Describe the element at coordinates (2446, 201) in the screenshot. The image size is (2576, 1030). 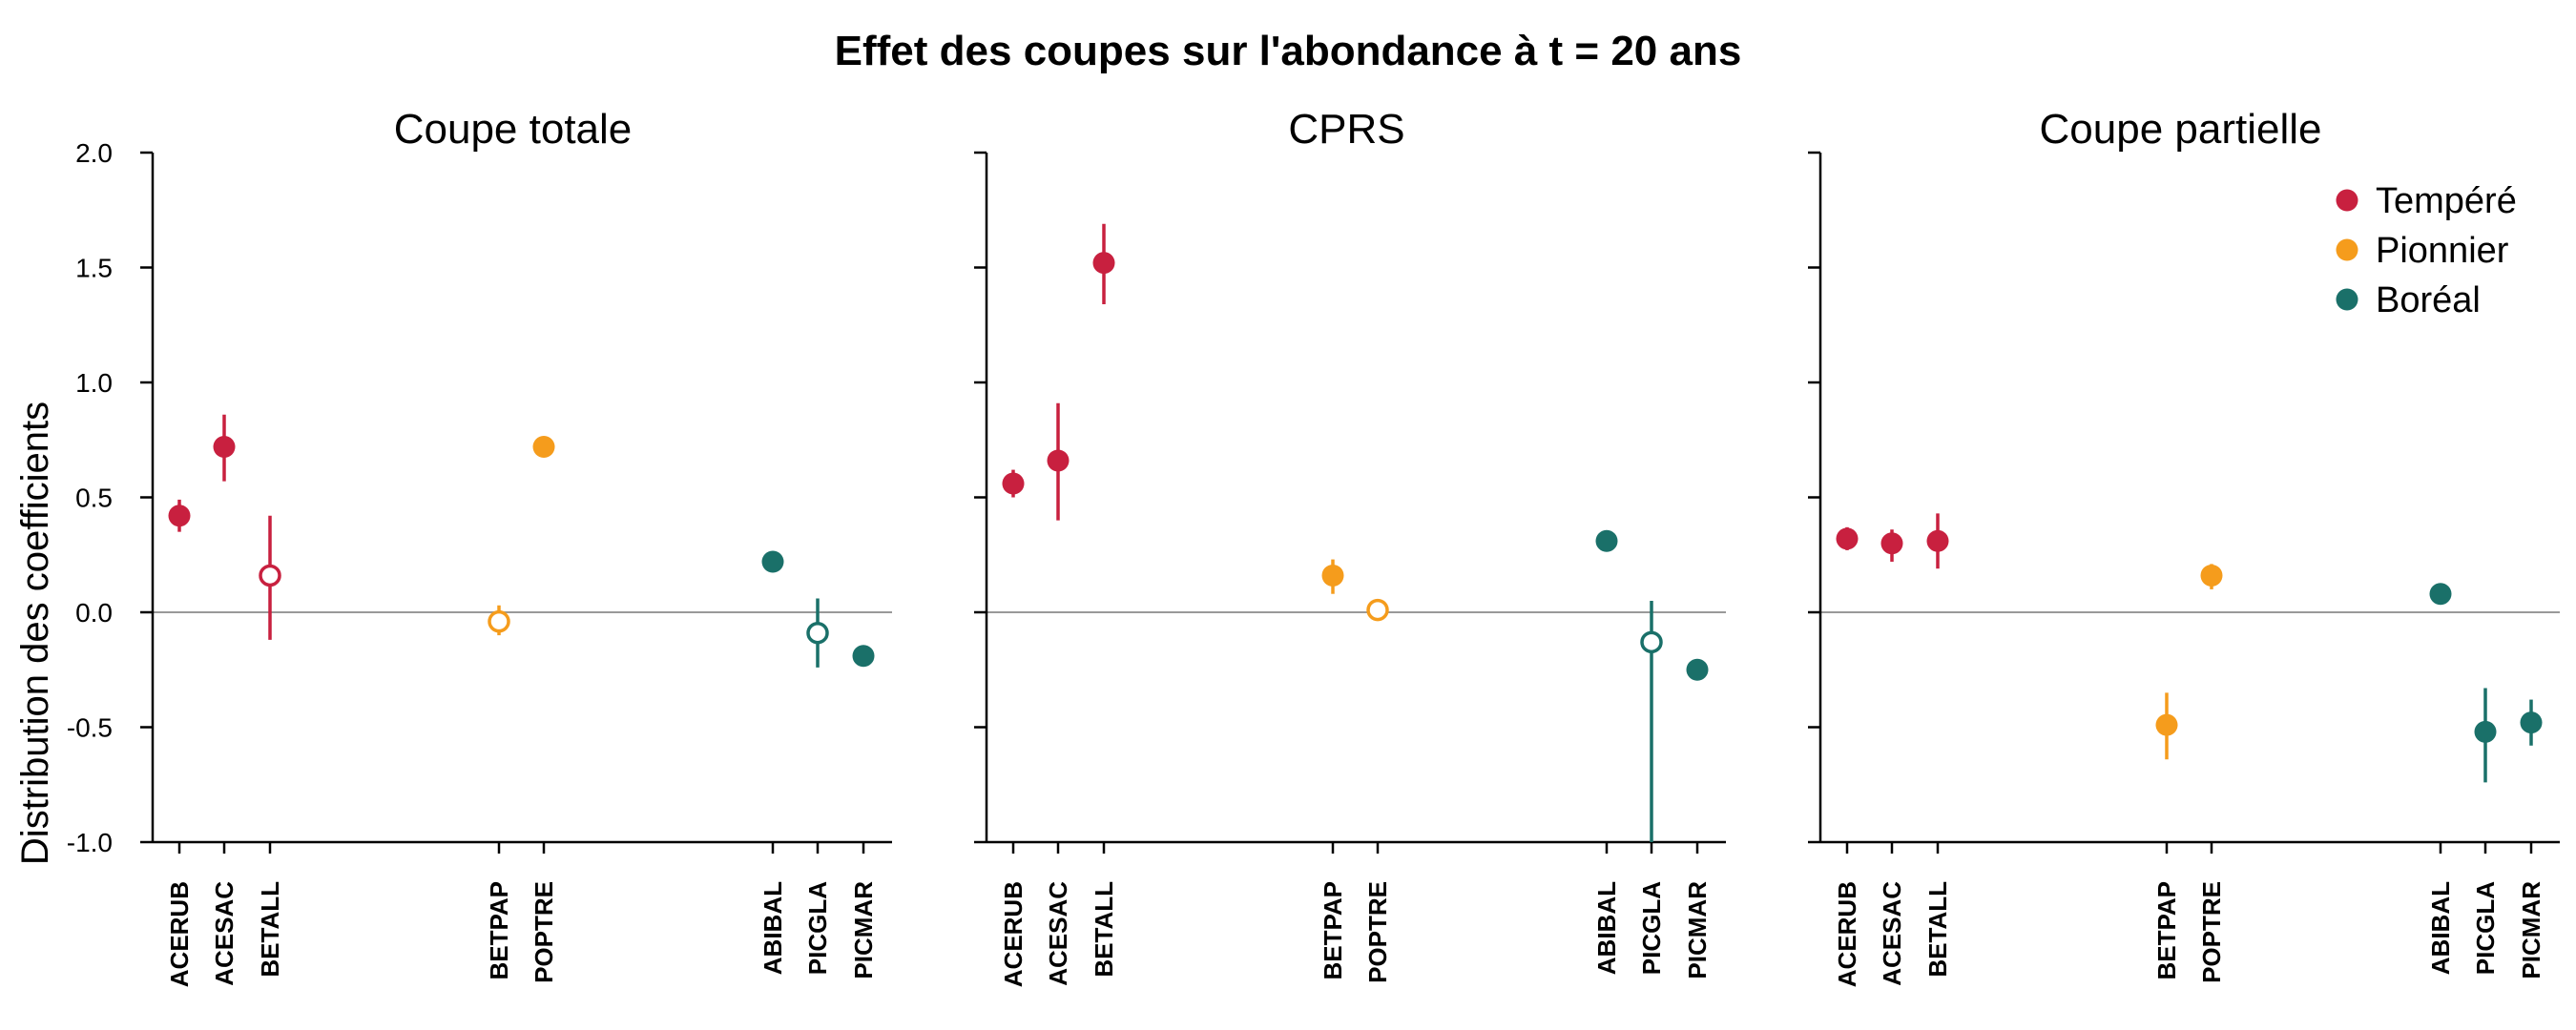
I see `legend-label: Tempéré` at that location.